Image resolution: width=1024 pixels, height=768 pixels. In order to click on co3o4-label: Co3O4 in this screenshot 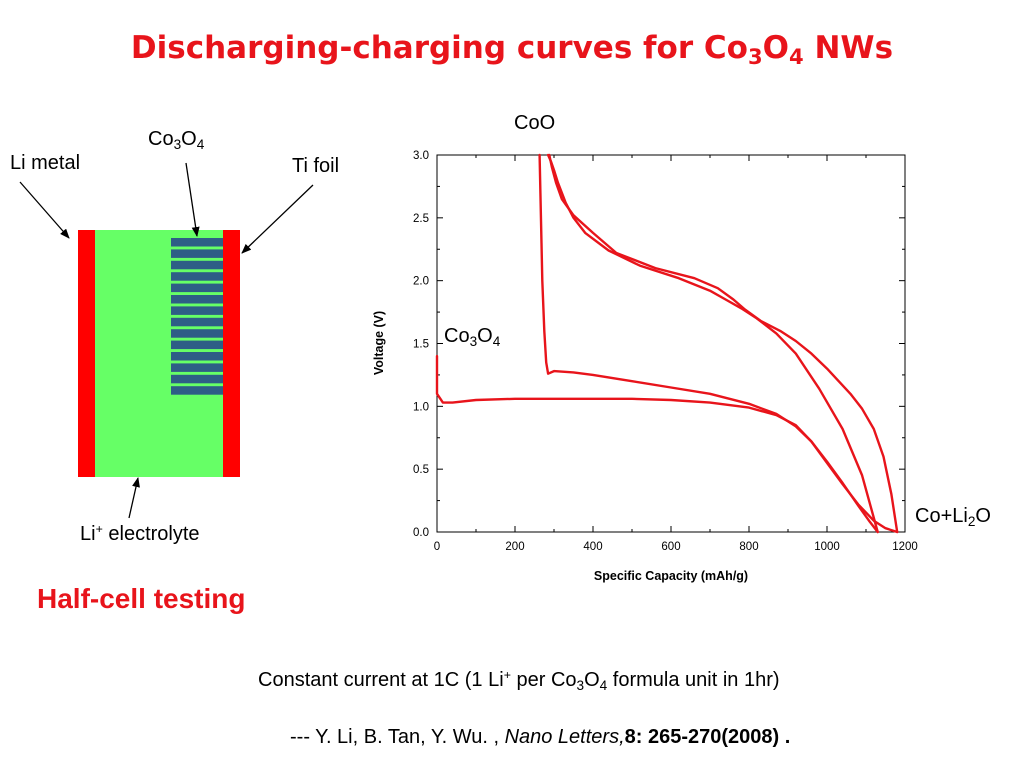, I will do `click(176, 140)`.